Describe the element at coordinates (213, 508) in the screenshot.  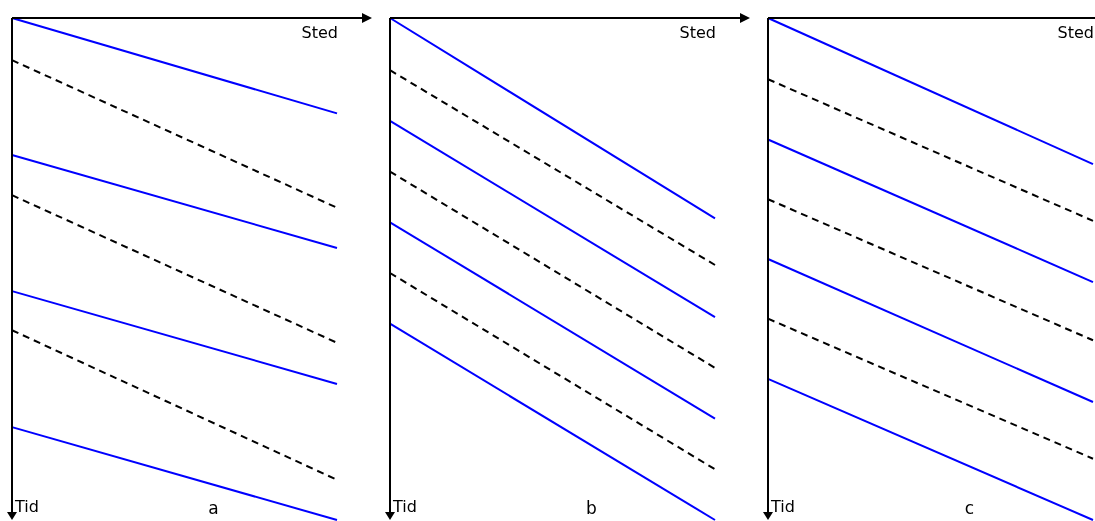
I see `text: a` at that location.